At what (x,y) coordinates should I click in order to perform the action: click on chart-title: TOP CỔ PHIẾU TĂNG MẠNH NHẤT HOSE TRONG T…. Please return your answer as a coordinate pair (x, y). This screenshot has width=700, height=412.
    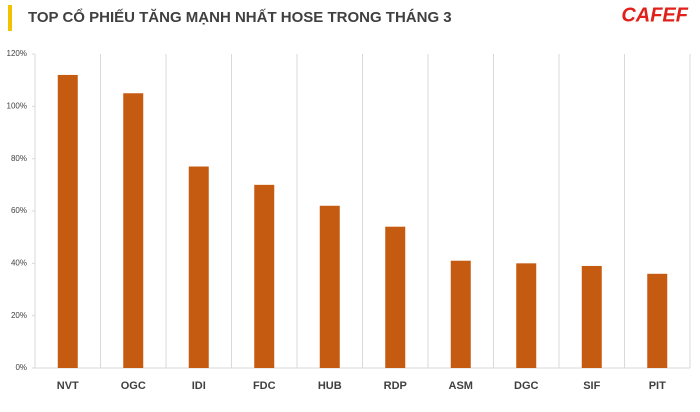
    Looking at the image, I should click on (240, 17).